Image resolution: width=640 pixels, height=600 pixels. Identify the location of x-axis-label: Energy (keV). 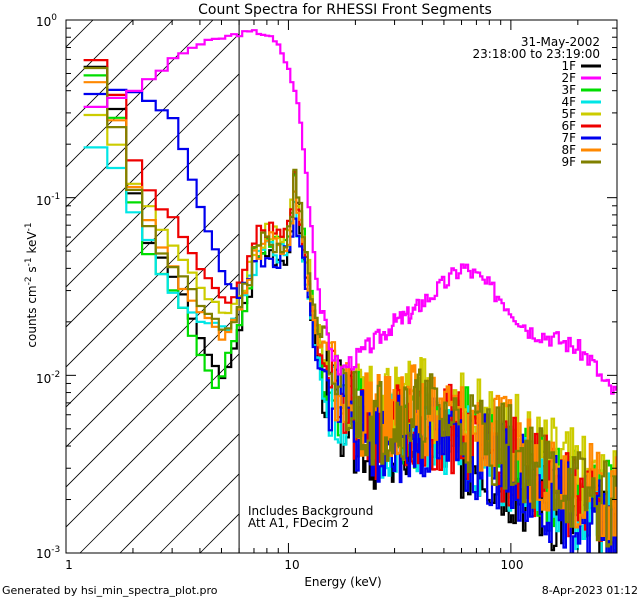
(342, 582).